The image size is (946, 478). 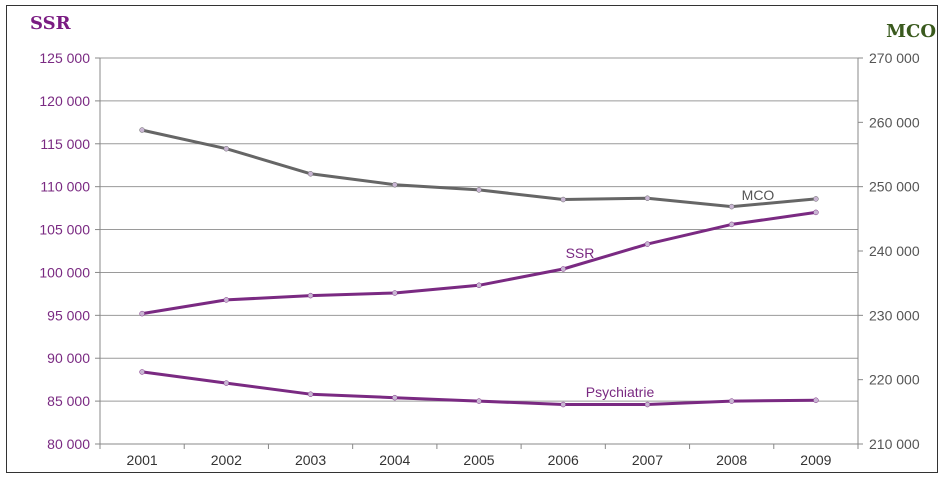 What do you see at coordinates (478, 460) in the screenshot?
I see `x-tick-label: 2005` at bounding box center [478, 460].